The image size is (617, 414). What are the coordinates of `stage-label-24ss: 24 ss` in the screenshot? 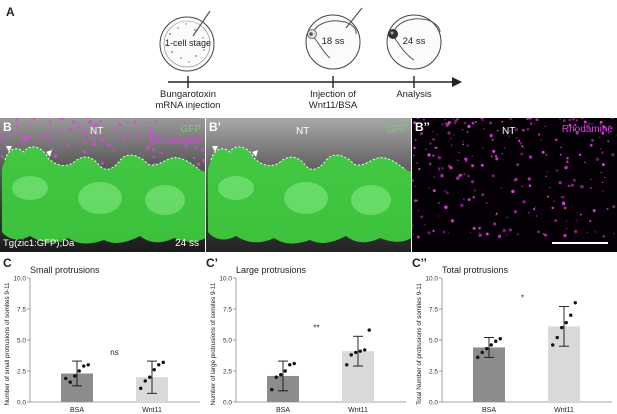 It's located at (414, 41).